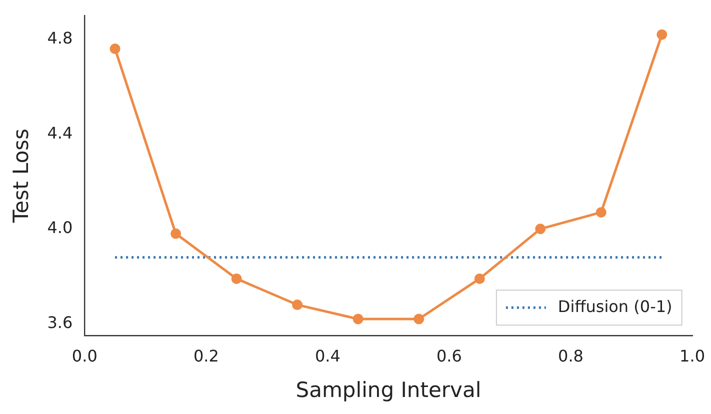 This screenshot has height=414, width=711. Describe the element at coordinates (60, 228) in the screenshot. I see `y-tick-label: 4.0` at that location.